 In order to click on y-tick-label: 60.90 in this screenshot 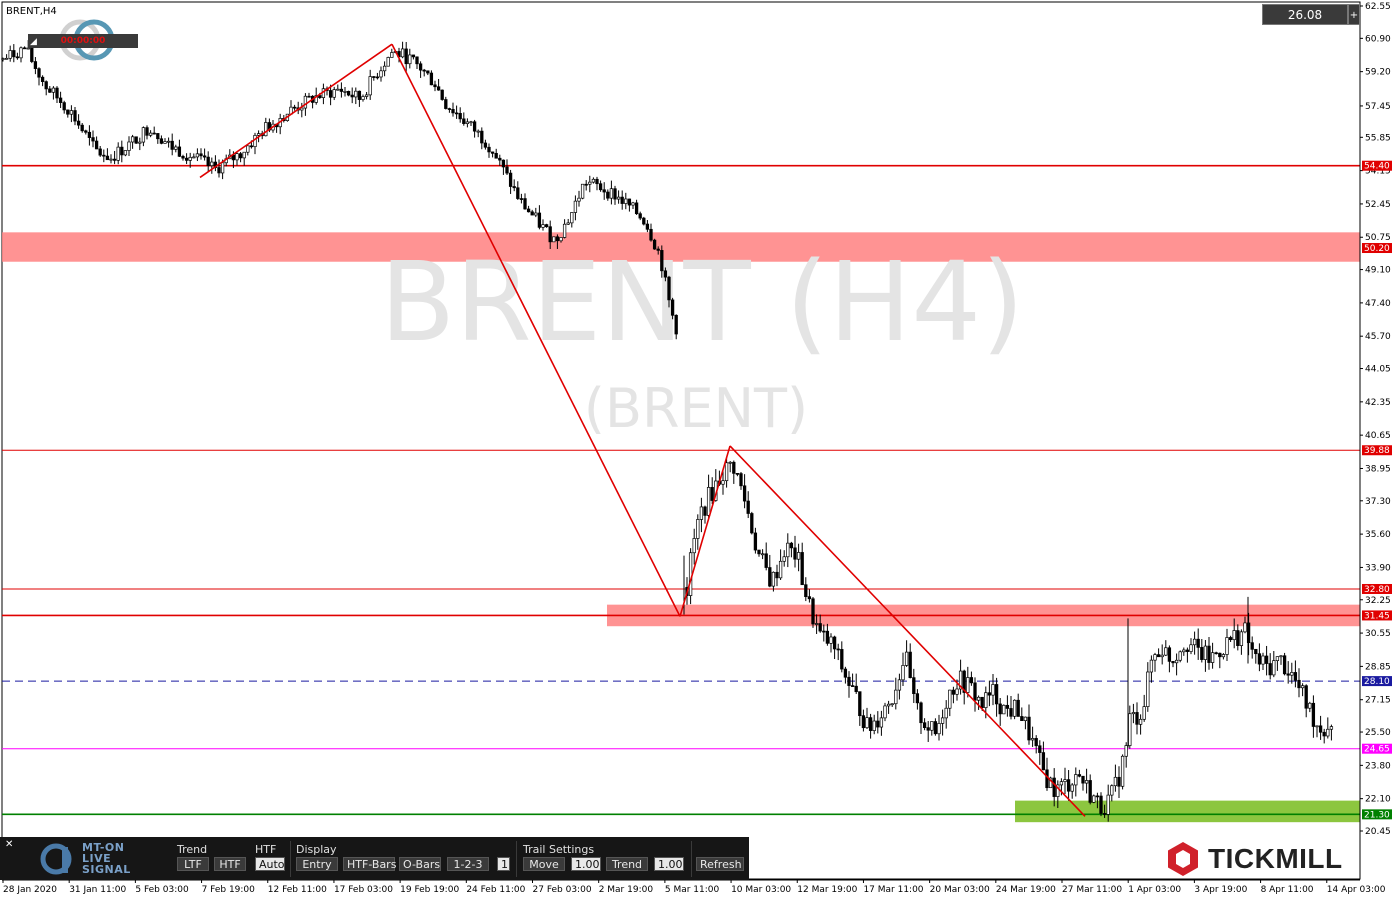, I will do `click(1378, 39)`.